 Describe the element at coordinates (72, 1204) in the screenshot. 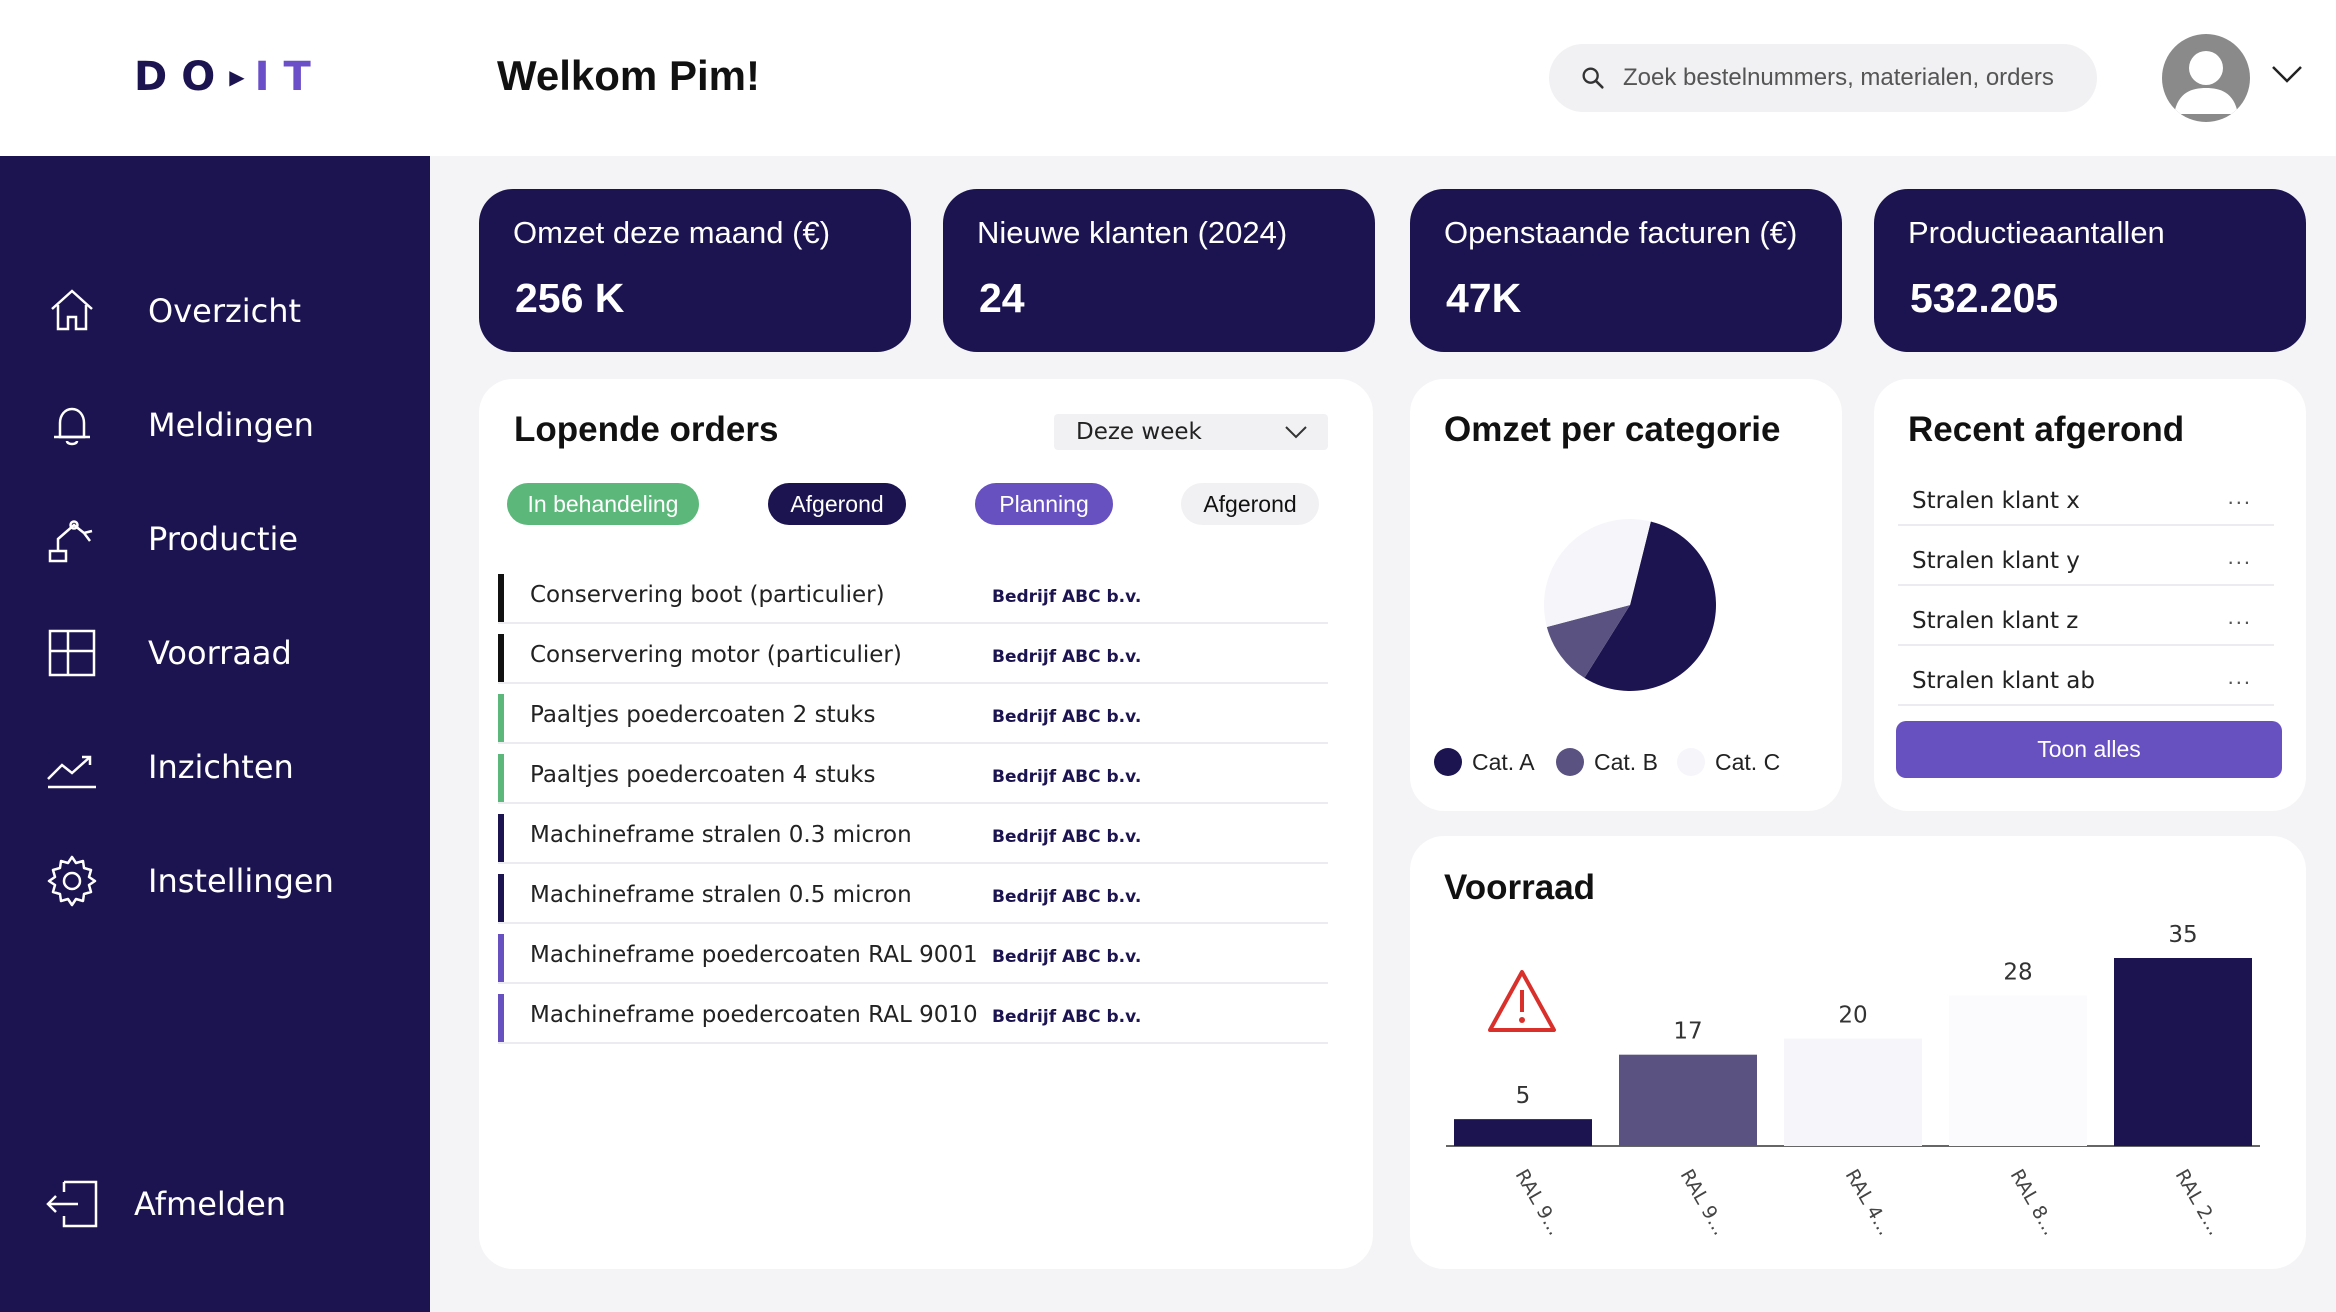

I see `logout-icon` at that location.